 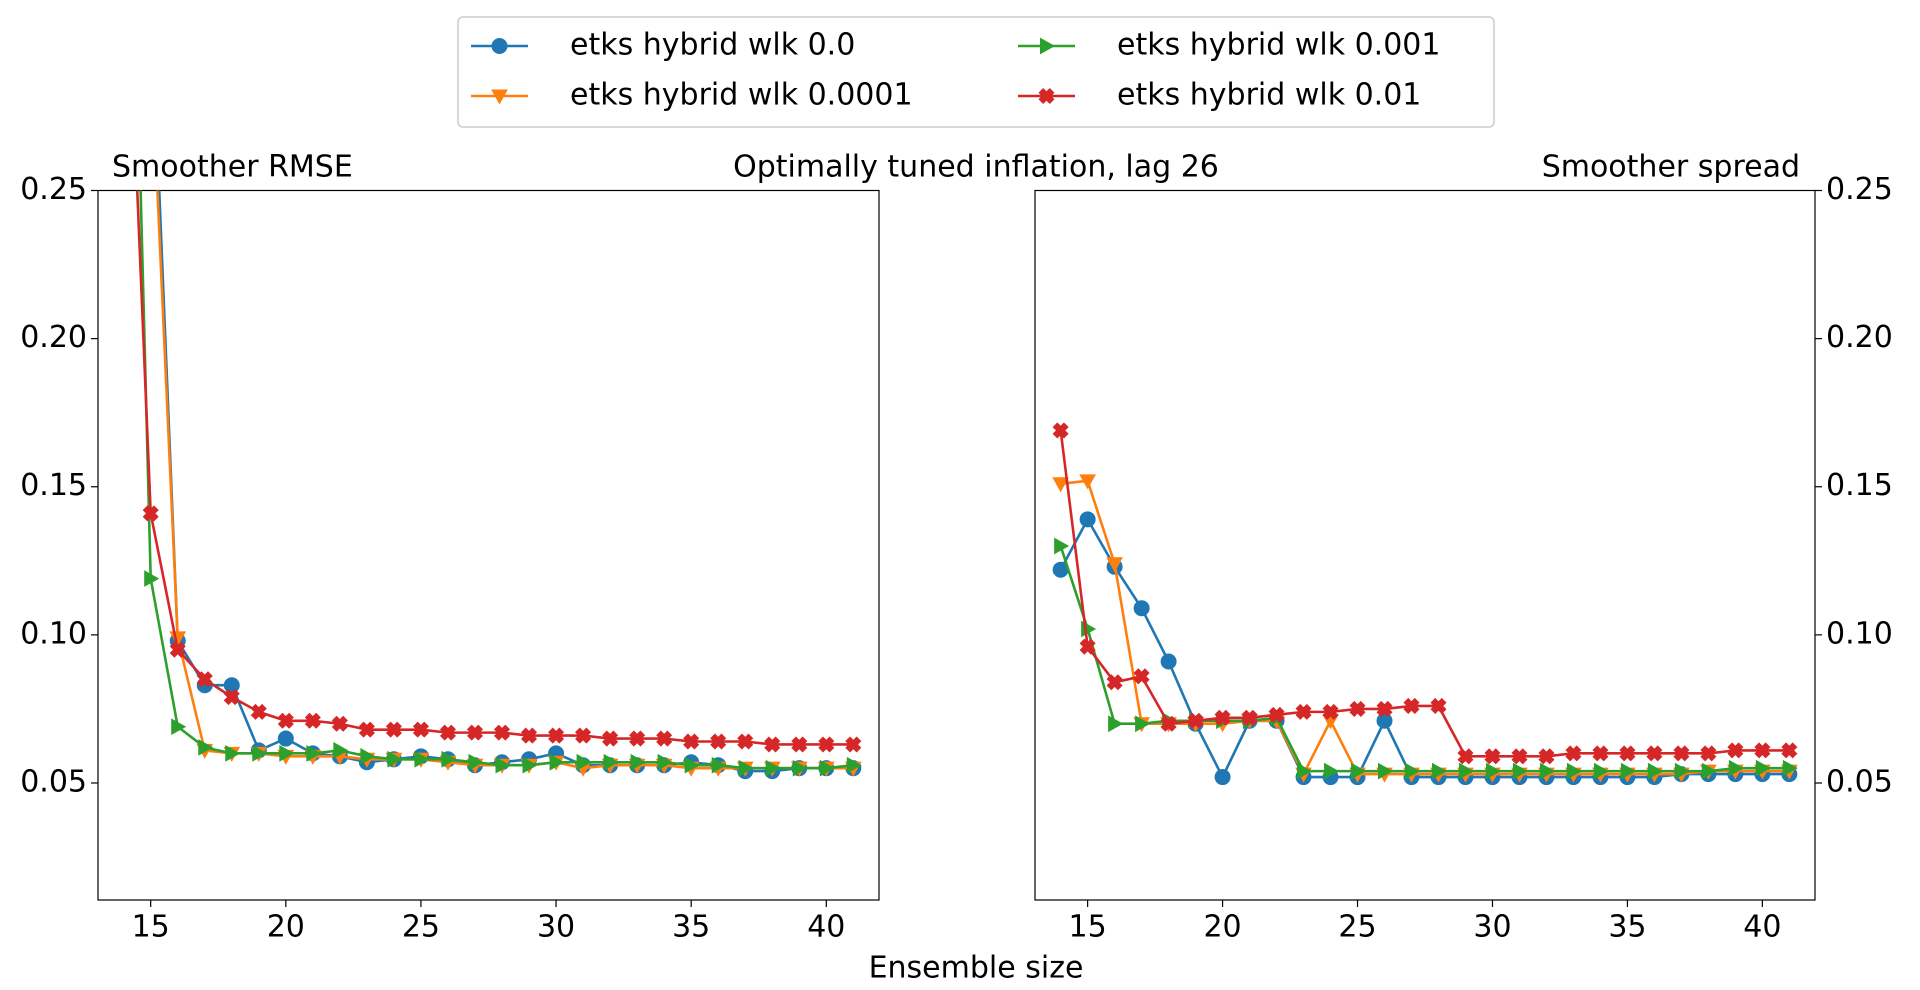 What do you see at coordinates (232, 167) in the screenshot?
I see `axes-title: Smoother RMSE` at bounding box center [232, 167].